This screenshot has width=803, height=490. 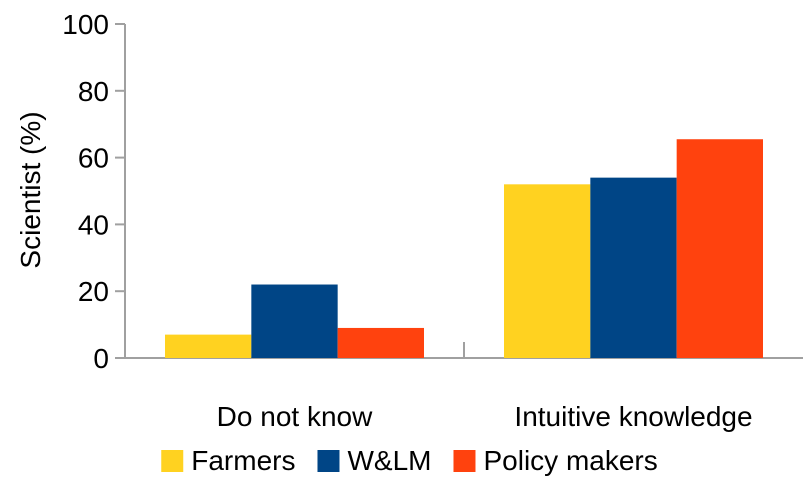 I want to click on y-tick-label: 40, so click(x=93, y=224).